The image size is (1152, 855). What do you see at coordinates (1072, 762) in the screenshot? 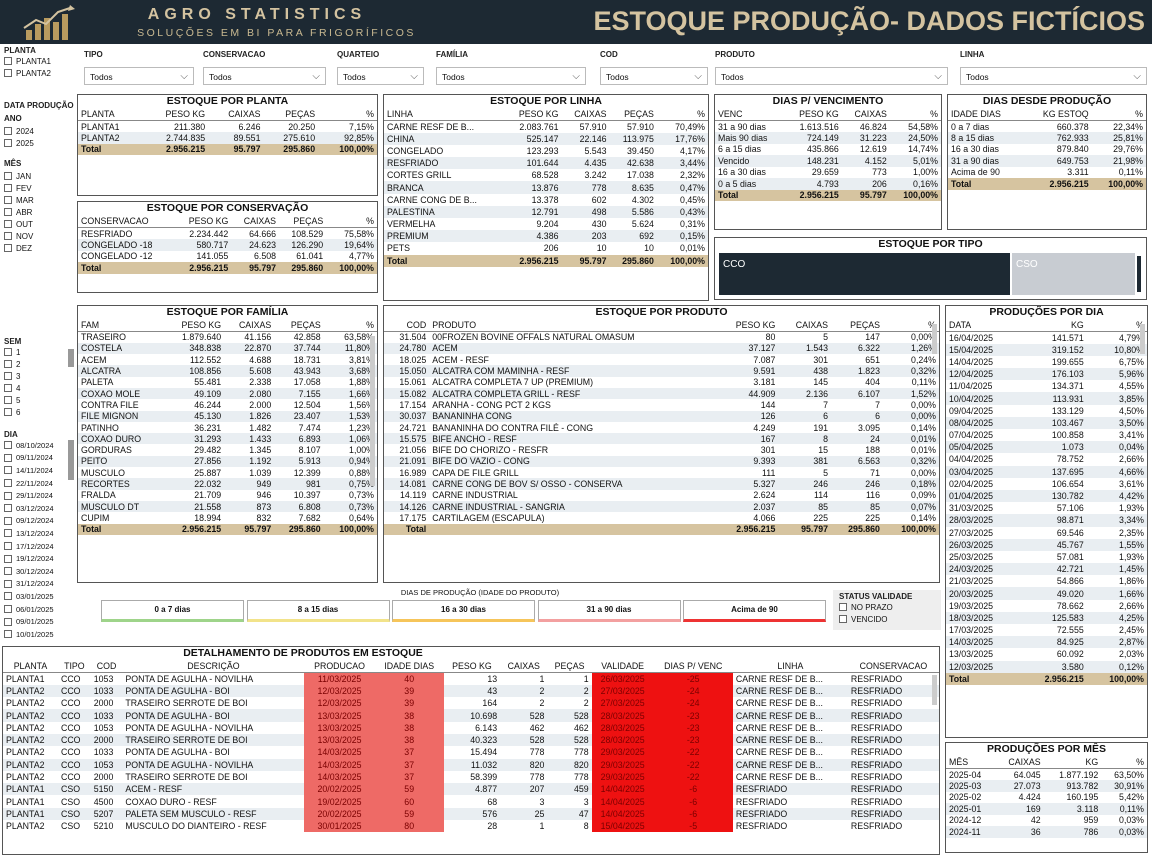
I see `column-header: KG` at bounding box center [1072, 762].